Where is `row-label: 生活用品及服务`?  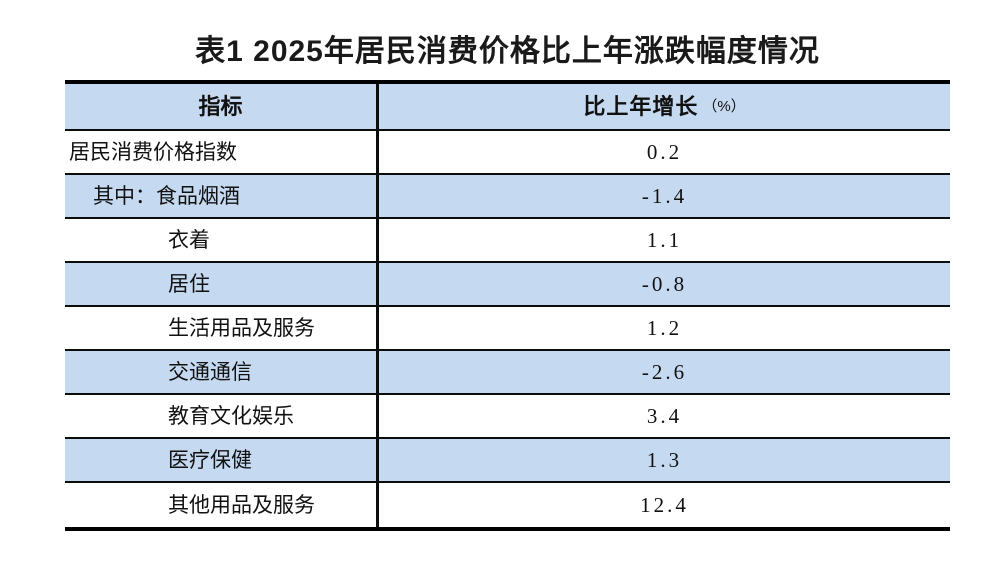
row-label: 生活用品及服务 is located at coordinates (222, 328).